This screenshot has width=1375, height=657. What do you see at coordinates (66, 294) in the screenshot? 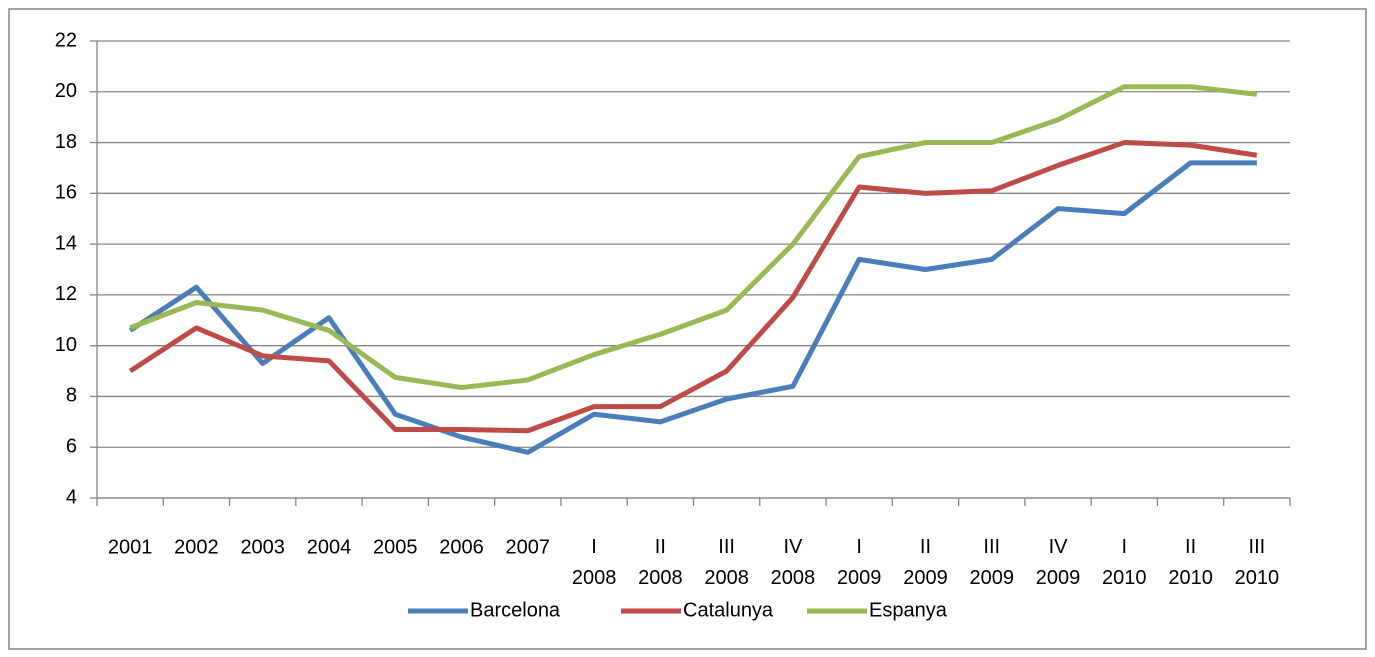
I see `y-tick-label: 12` at bounding box center [66, 294].